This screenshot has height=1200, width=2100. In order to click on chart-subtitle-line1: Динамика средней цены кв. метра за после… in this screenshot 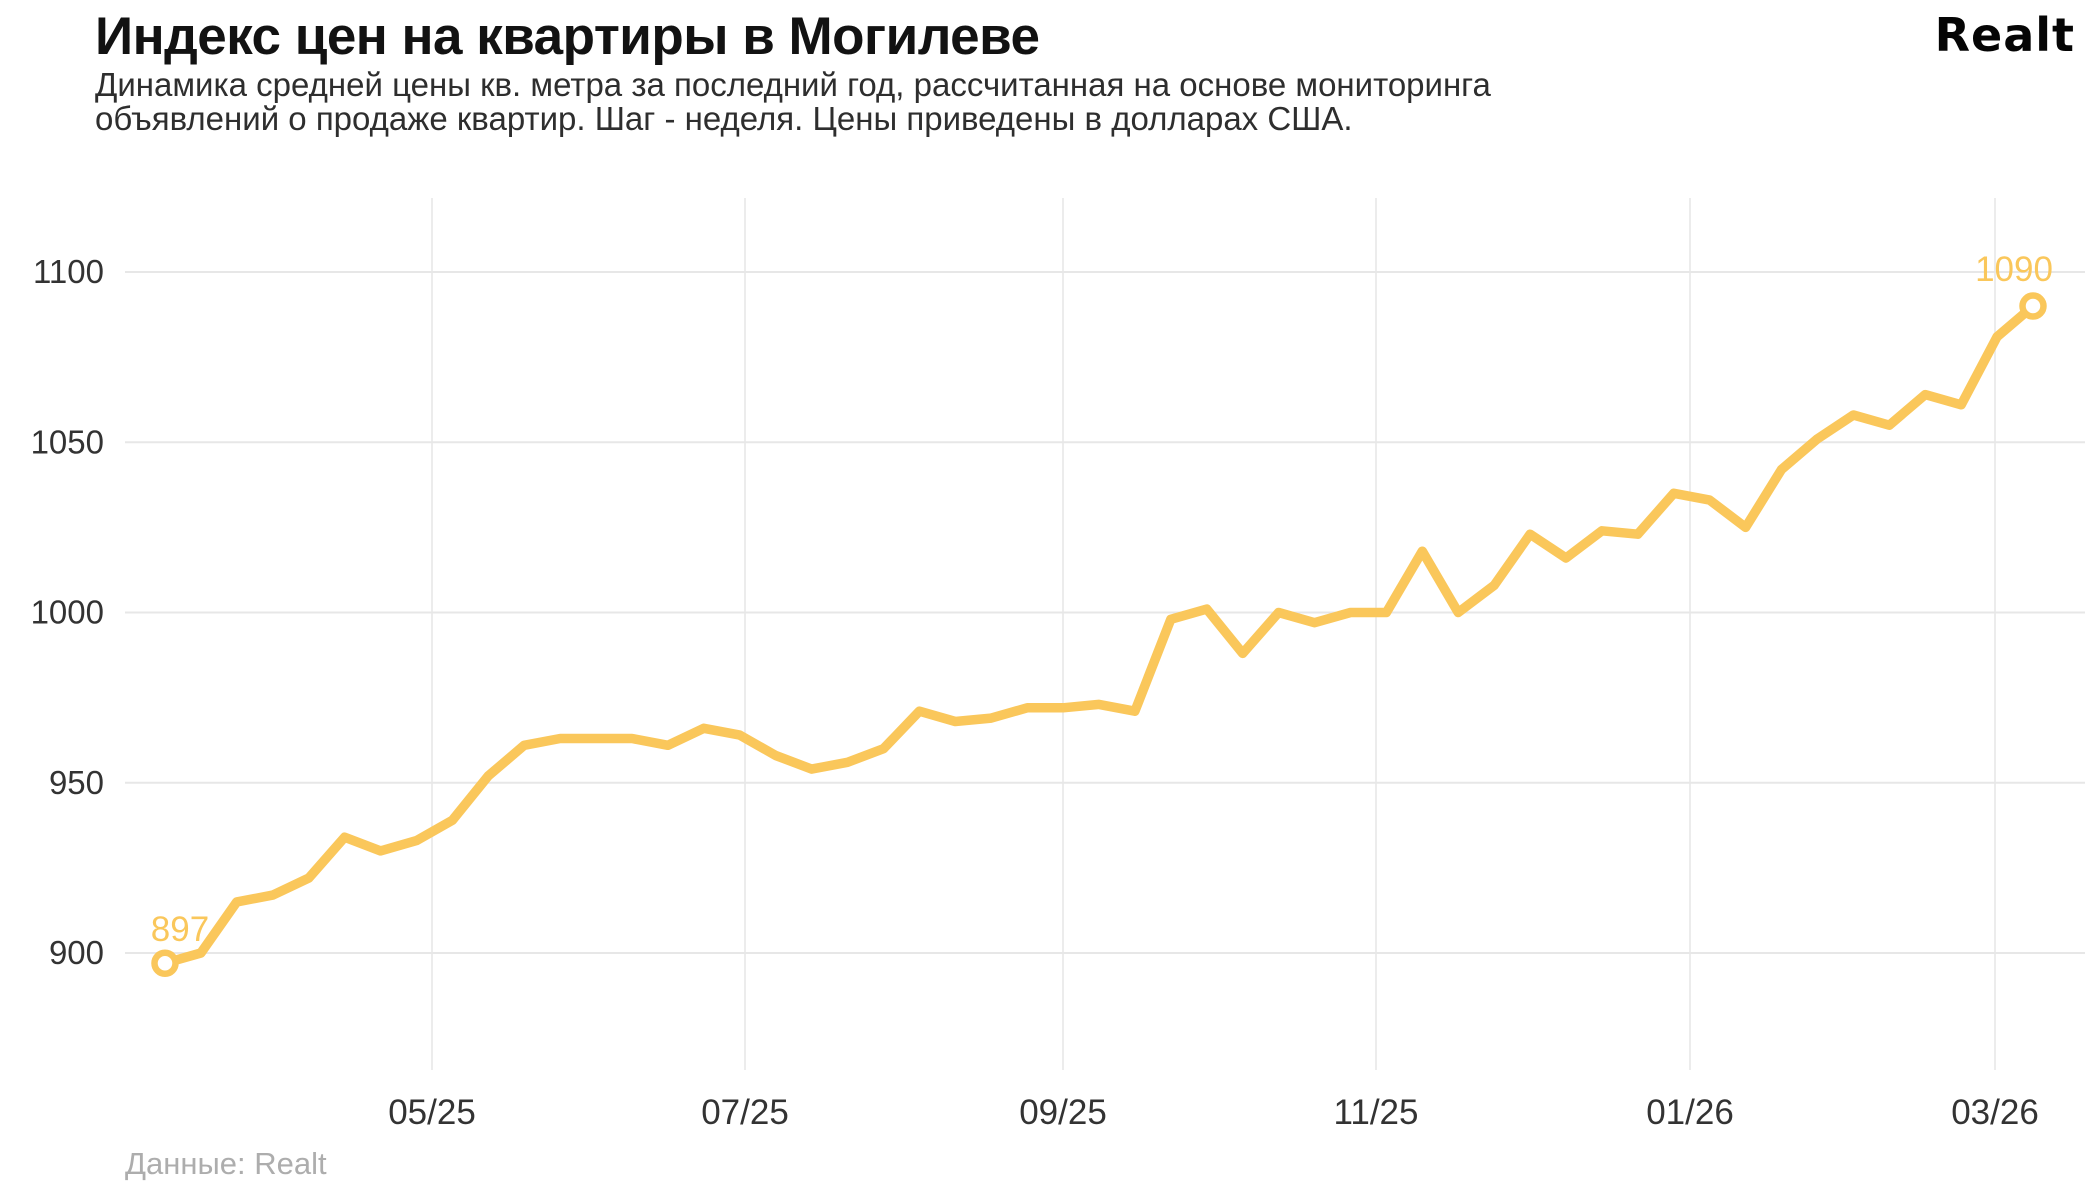, I will do `click(793, 84)`.